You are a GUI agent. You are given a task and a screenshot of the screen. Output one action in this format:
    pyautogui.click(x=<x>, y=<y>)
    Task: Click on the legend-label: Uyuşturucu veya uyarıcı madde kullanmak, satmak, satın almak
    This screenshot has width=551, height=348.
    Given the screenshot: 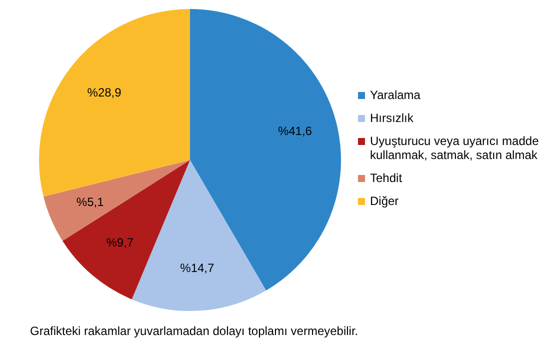 What is the action you would take?
    pyautogui.click(x=455, y=148)
    